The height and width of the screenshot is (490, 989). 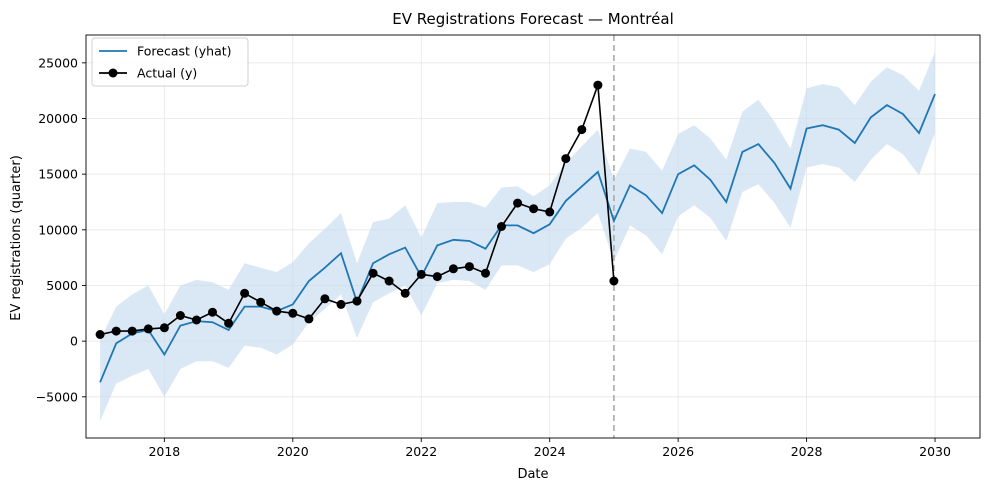 What do you see at coordinates (58, 174) in the screenshot?
I see `y-tick-label: 15000` at bounding box center [58, 174].